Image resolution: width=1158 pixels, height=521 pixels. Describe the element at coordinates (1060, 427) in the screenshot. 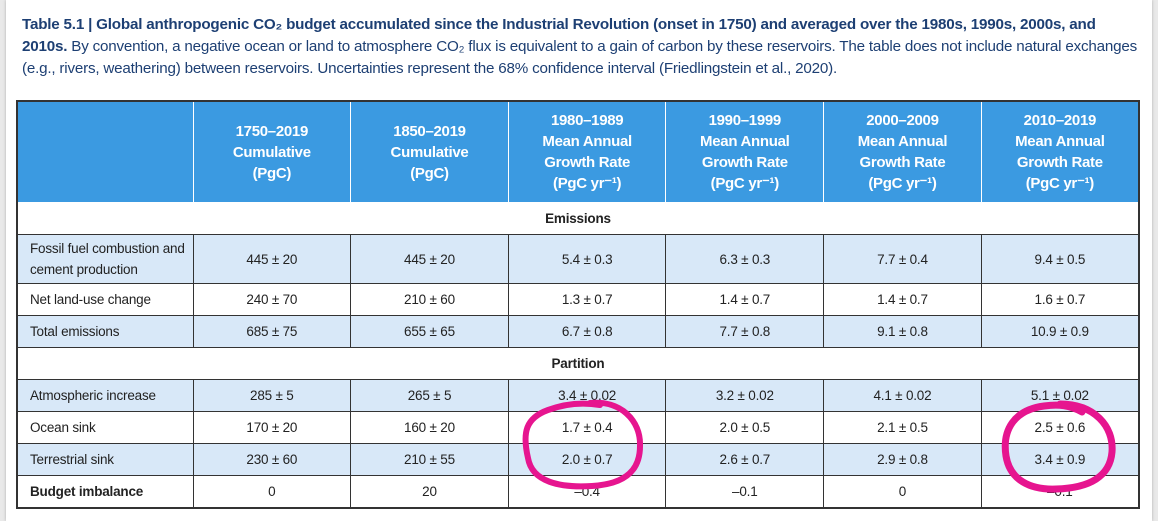

I see `table-cell: 2.5 ± 0.6` at that location.